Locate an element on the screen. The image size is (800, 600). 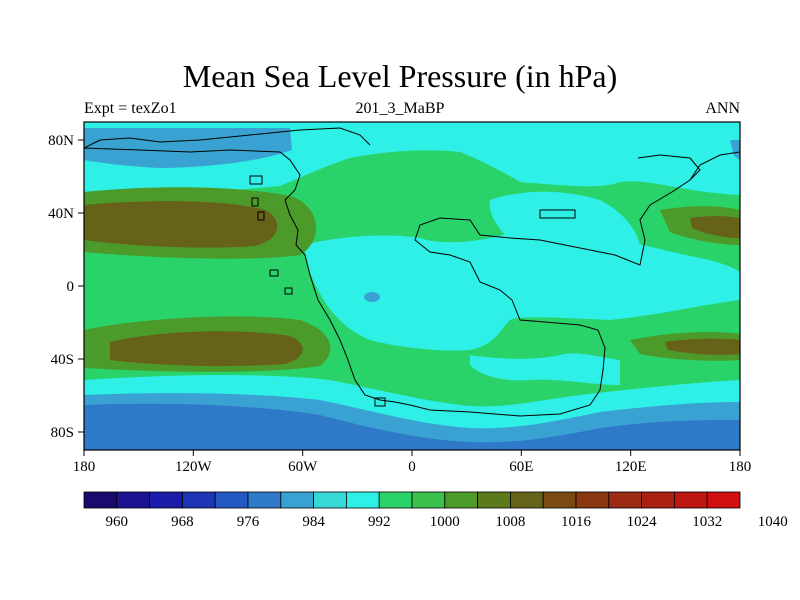
field-south-blue is located at coordinates (412, 426).